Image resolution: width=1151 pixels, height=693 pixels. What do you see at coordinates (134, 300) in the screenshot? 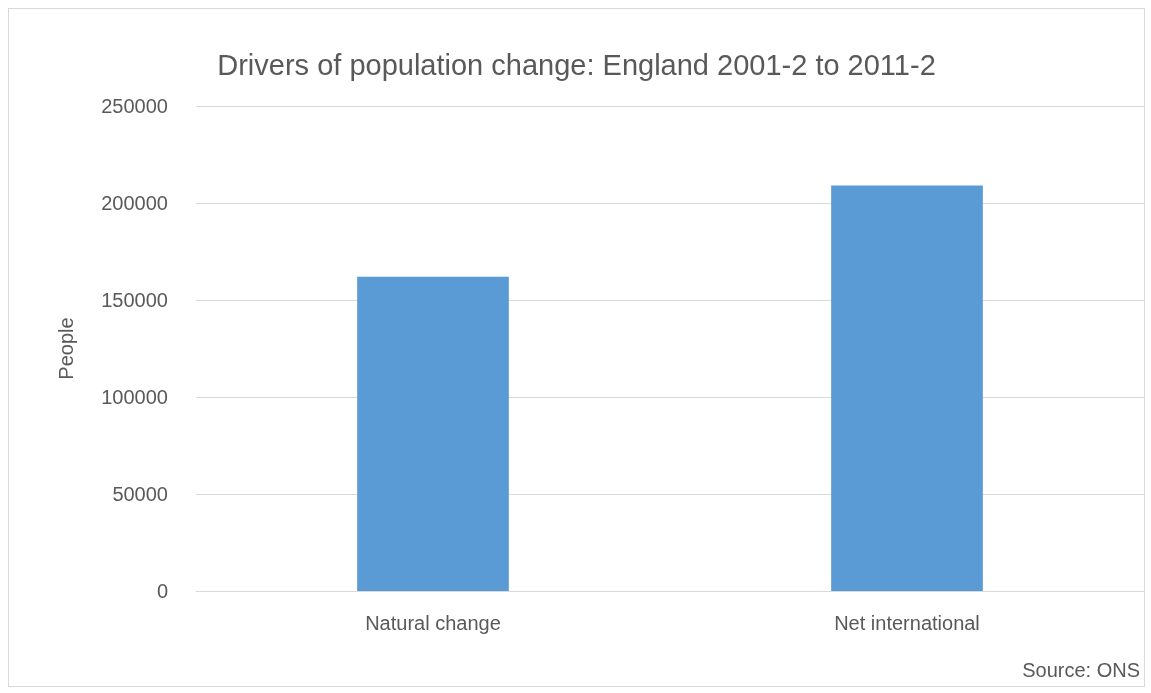
I see `y-tick-label: 150000` at bounding box center [134, 300].